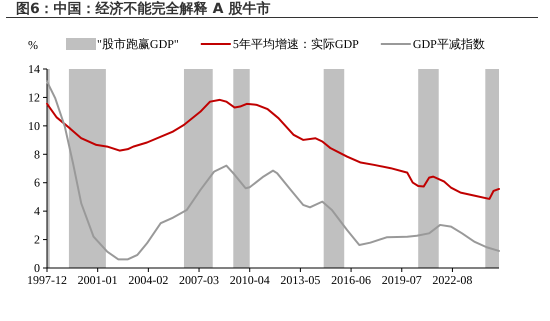  Describe the element at coordinates (33, 45) in the screenshot. I see `y-axis-title: %` at that location.